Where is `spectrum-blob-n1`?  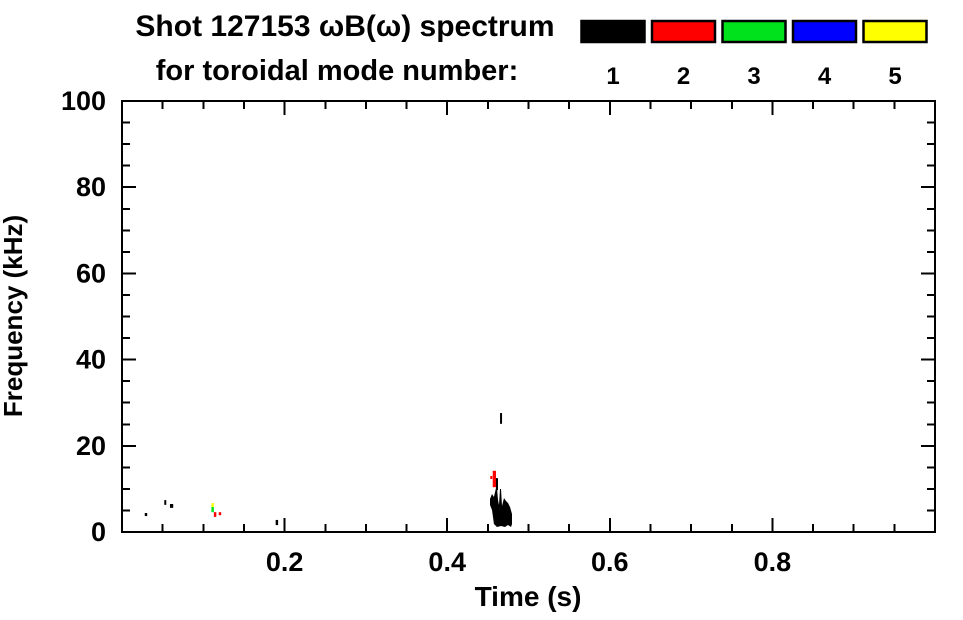 spectrum-blob-n1 is located at coordinates (501, 507).